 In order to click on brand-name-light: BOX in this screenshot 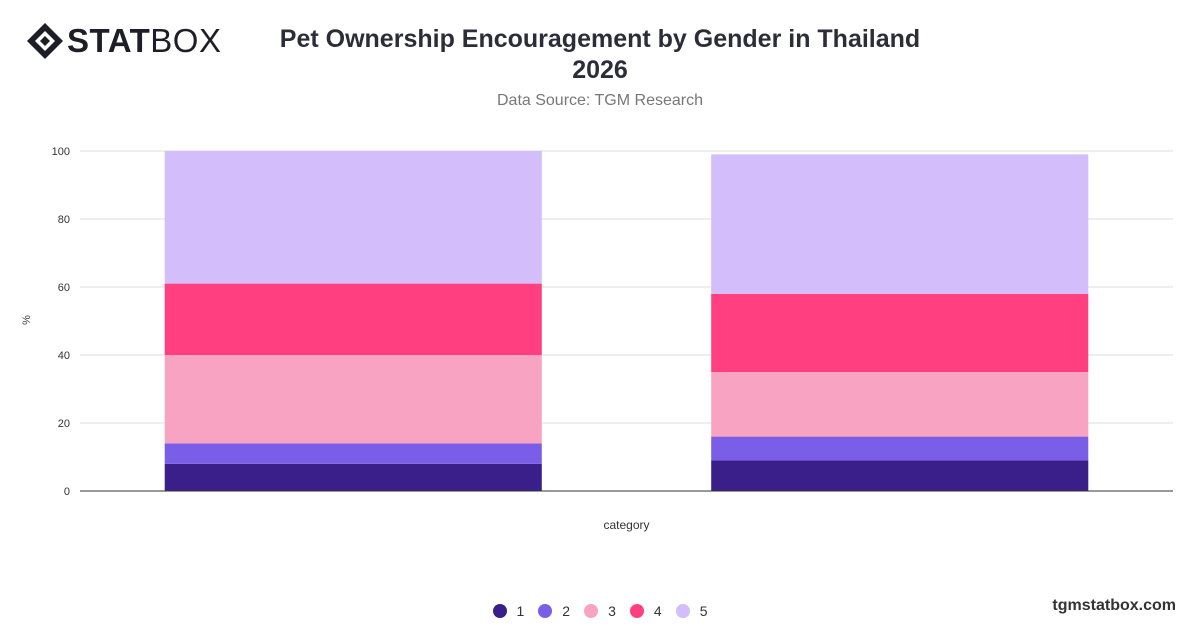, I will do `click(186, 40)`.